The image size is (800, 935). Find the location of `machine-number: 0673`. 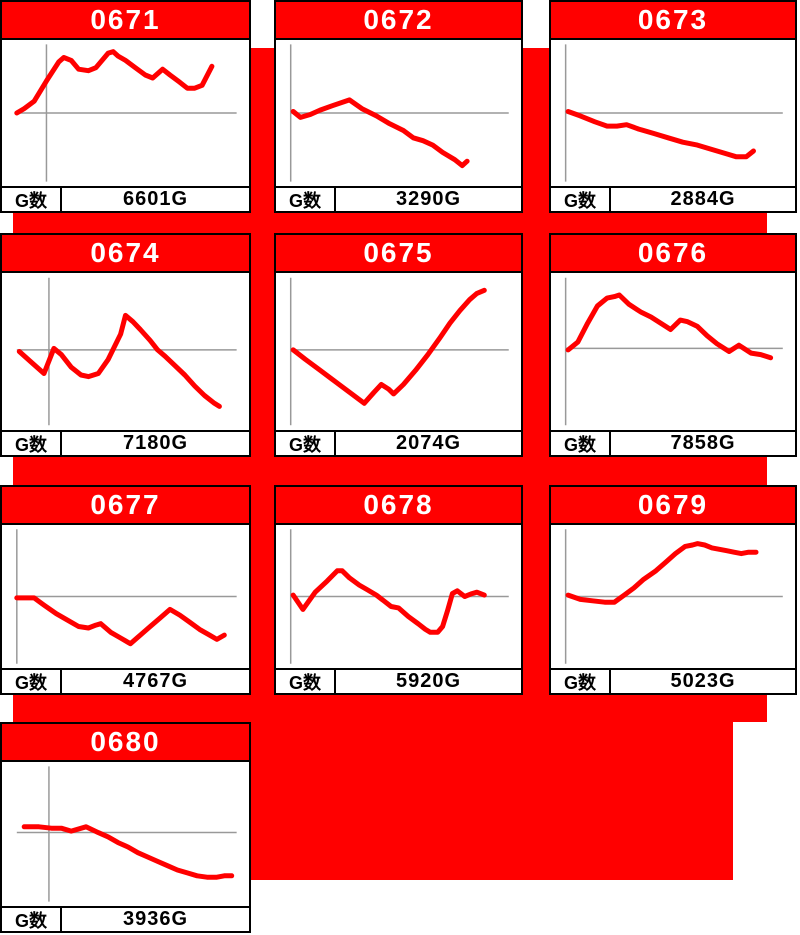

machine-number: 0673 is located at coordinates (673, 19).